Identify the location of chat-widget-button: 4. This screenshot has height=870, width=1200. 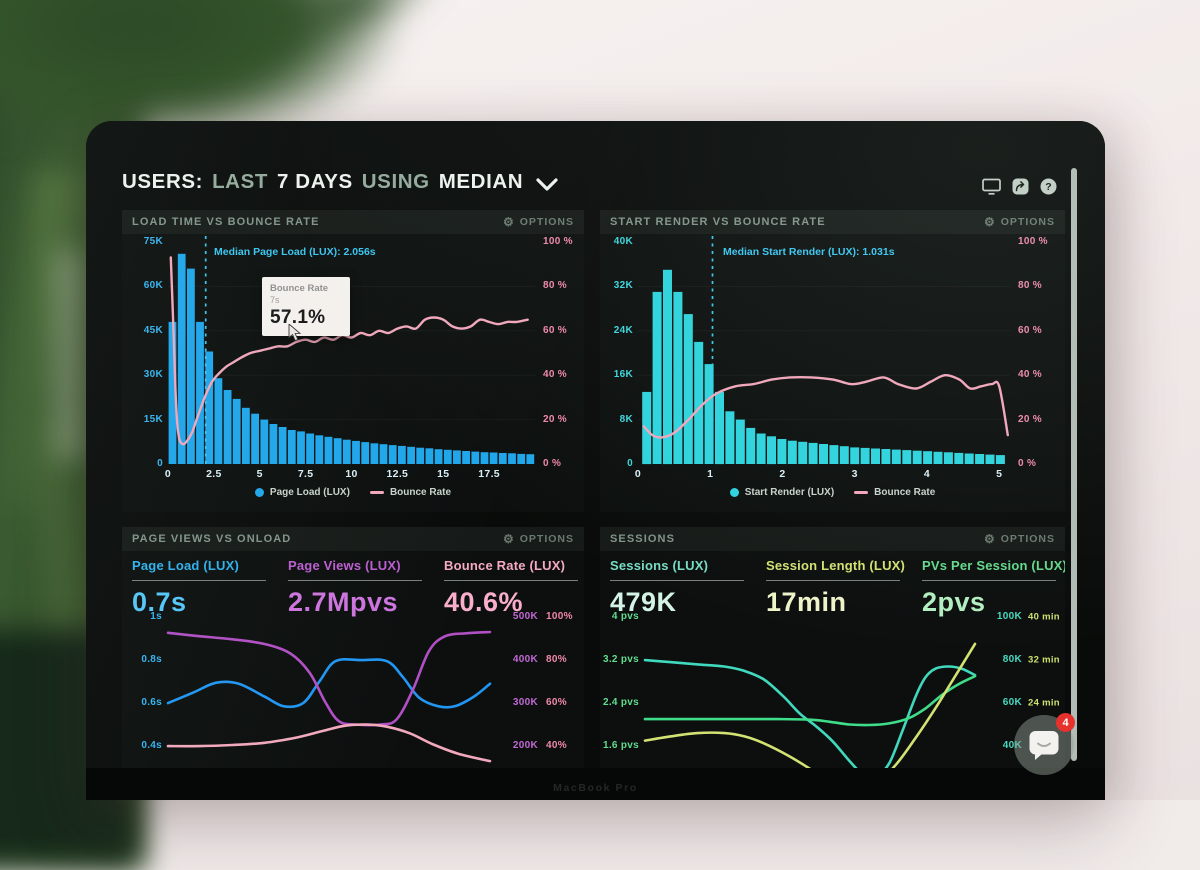
(1044, 744).